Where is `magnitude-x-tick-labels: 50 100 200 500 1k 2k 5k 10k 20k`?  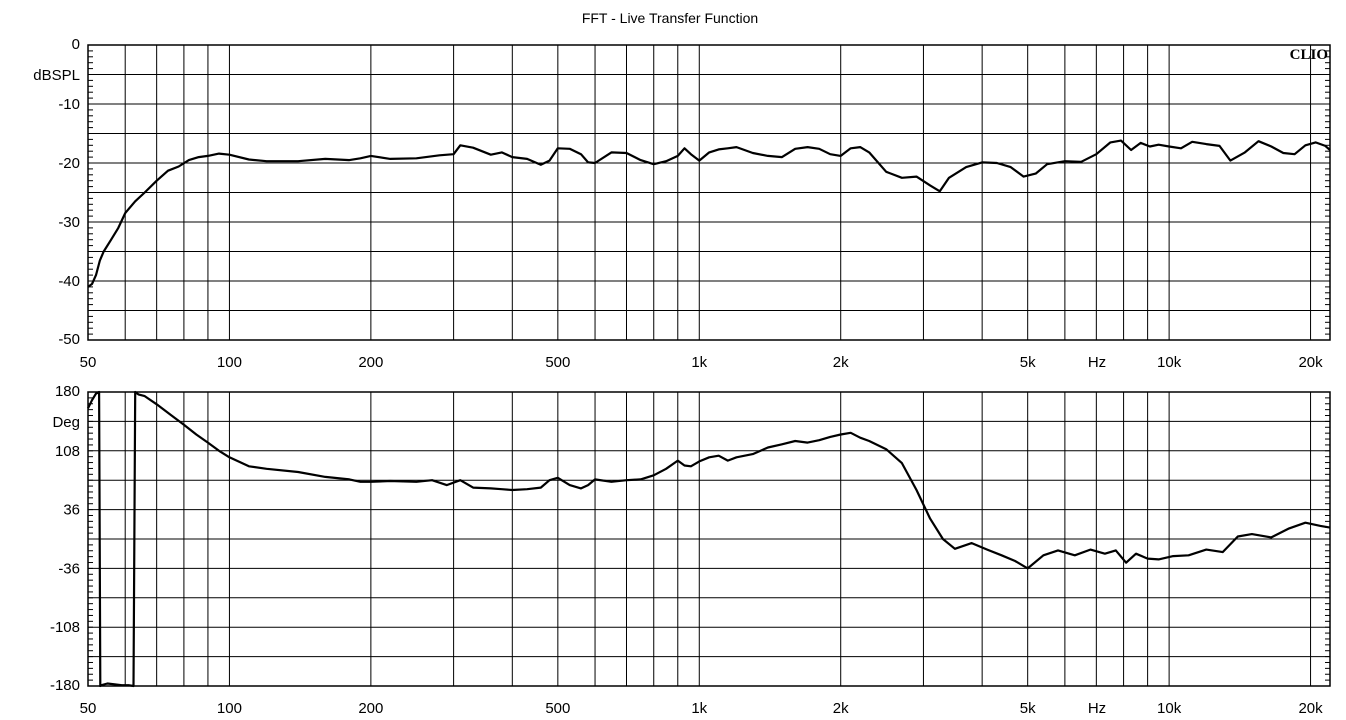 magnitude-x-tick-labels: 50 100 200 500 1k 2k 5k 10k 20k is located at coordinates (701, 362).